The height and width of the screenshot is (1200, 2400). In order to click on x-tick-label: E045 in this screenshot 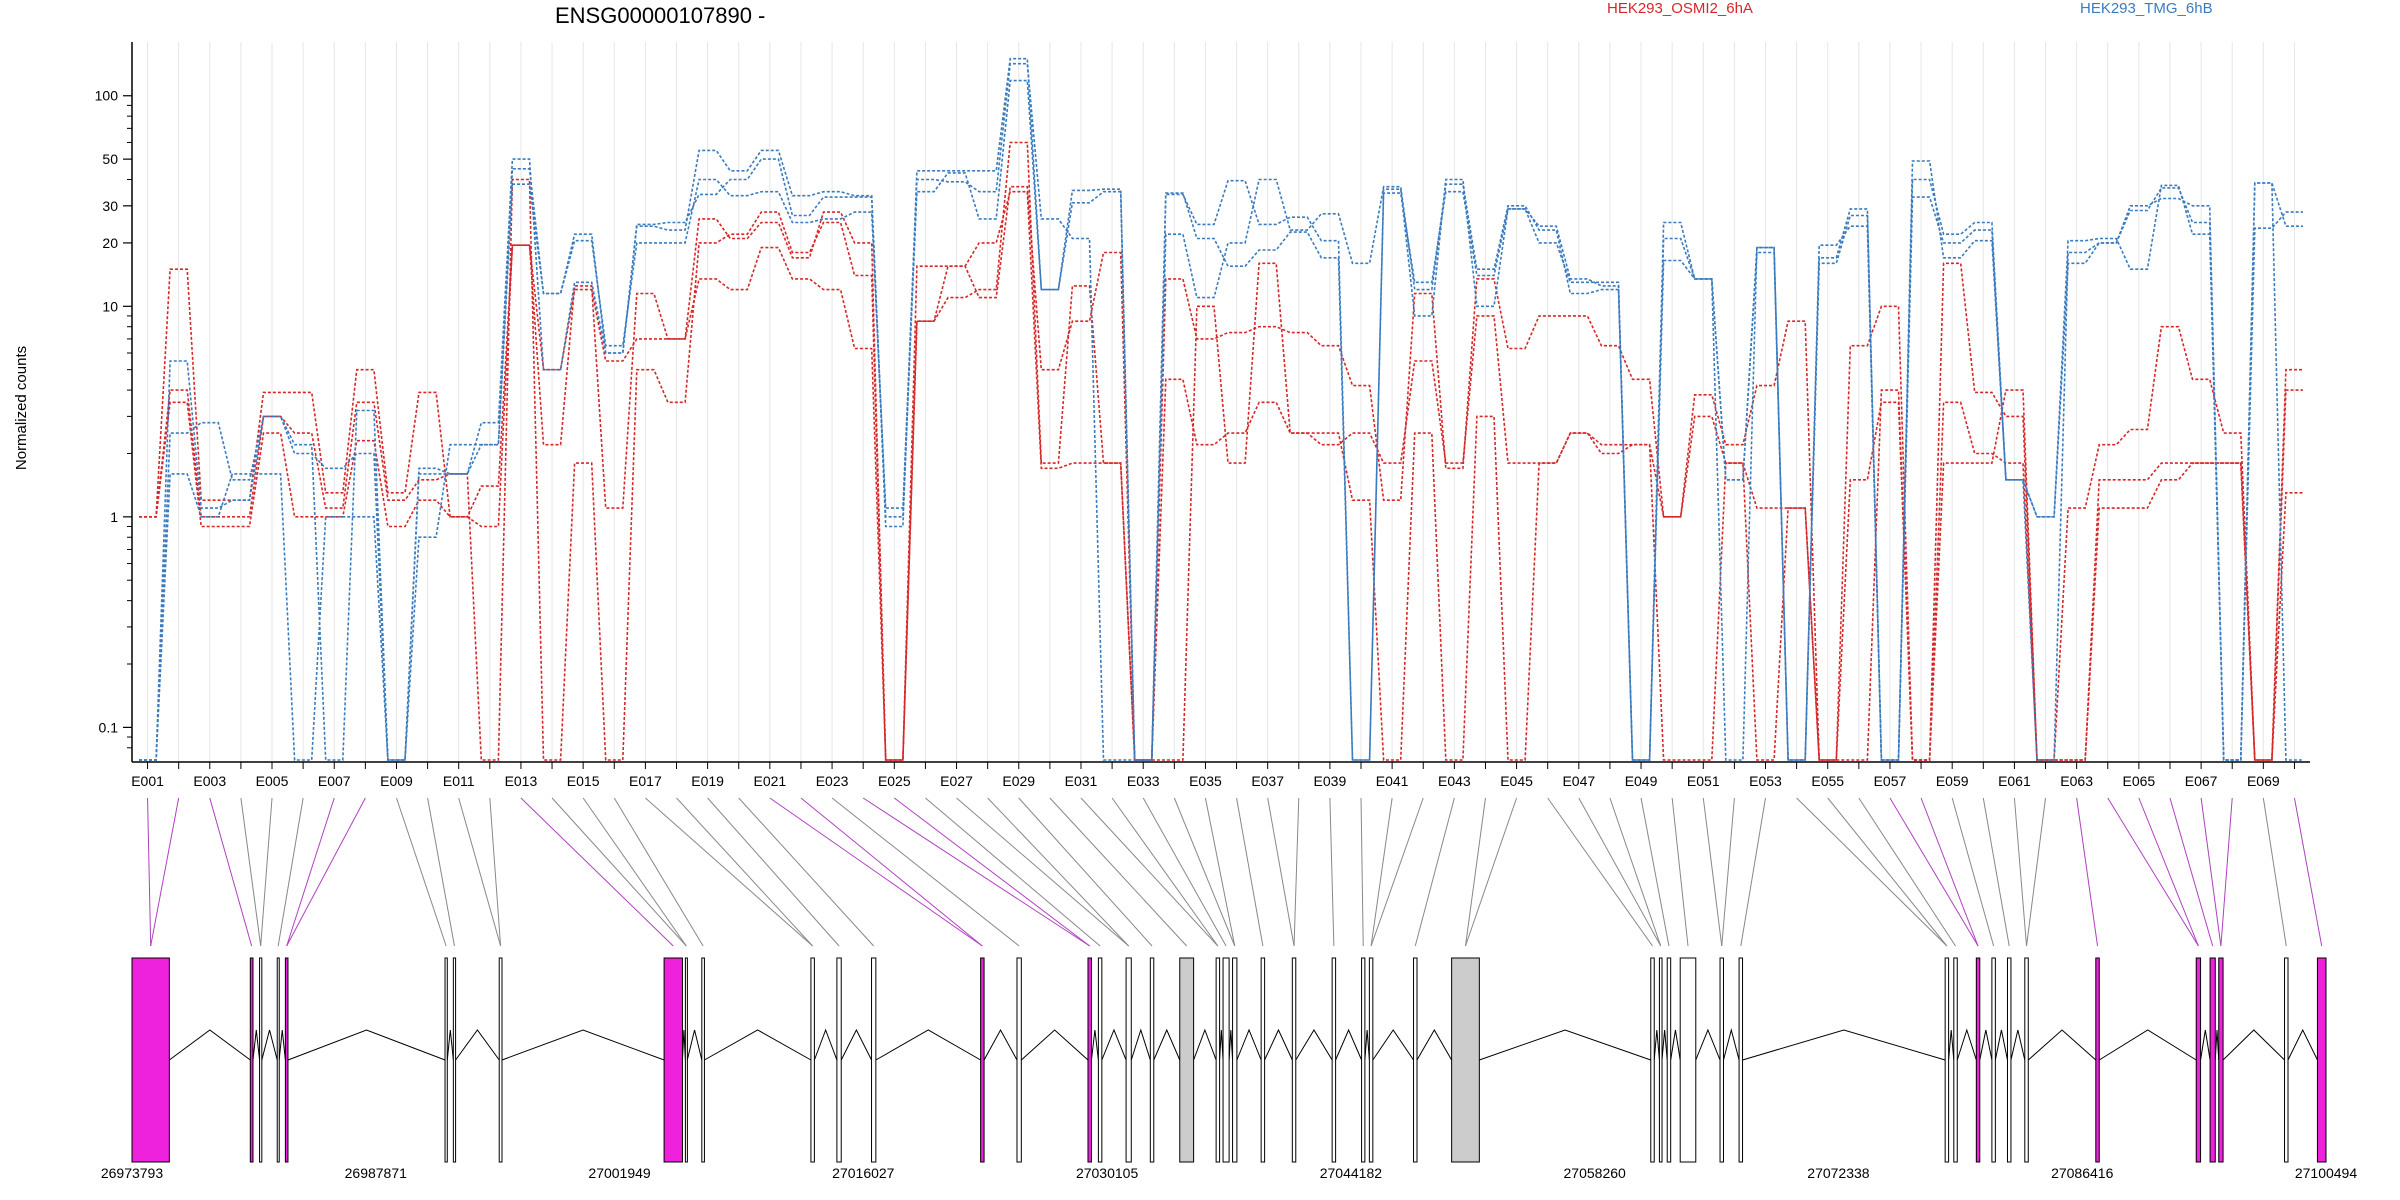, I will do `click(1516, 781)`.